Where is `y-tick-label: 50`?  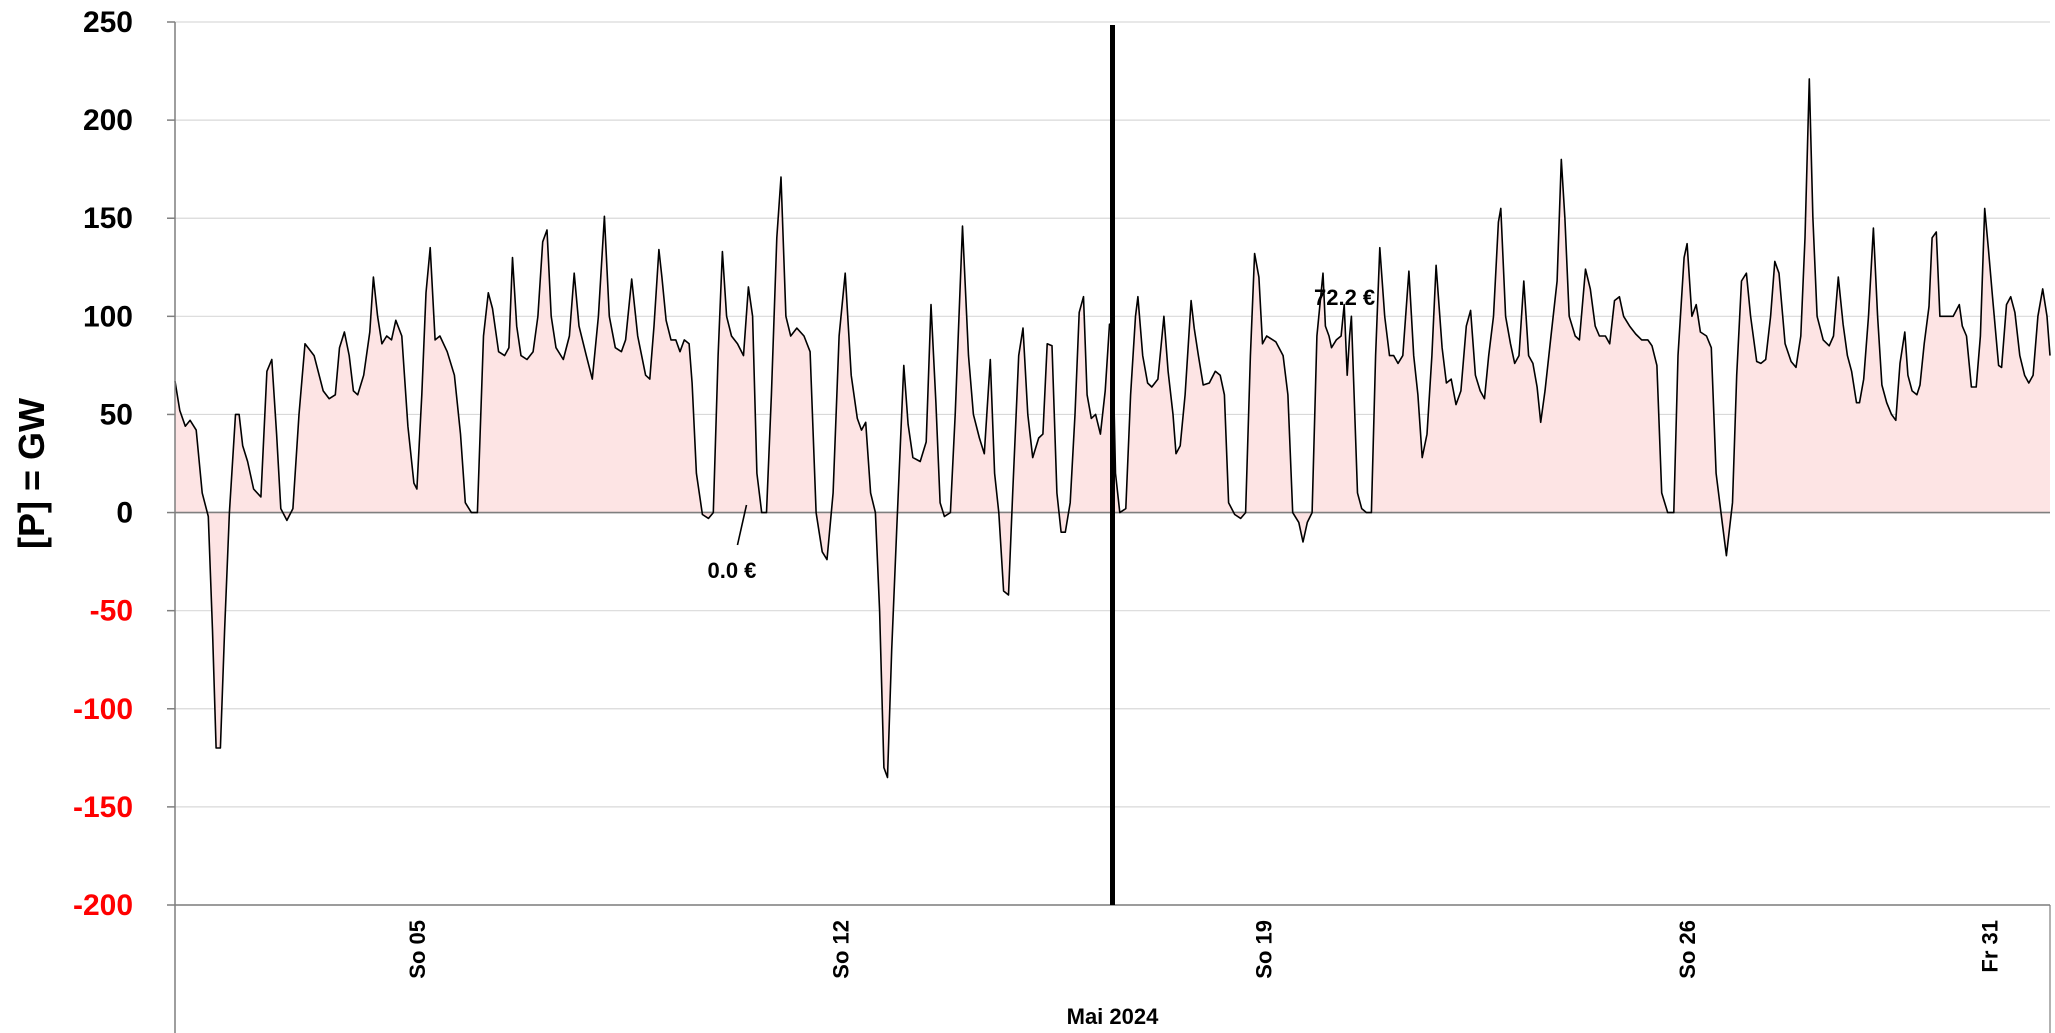 y-tick-label: 50 is located at coordinates (116, 414).